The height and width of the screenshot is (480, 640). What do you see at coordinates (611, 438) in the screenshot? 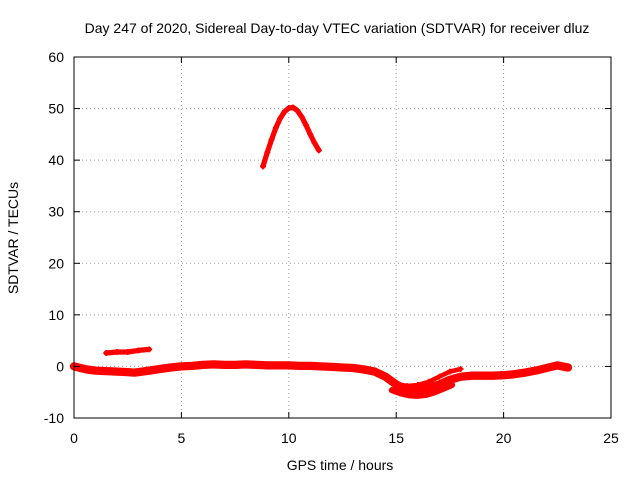
I see `x-tick-label: 25` at bounding box center [611, 438].